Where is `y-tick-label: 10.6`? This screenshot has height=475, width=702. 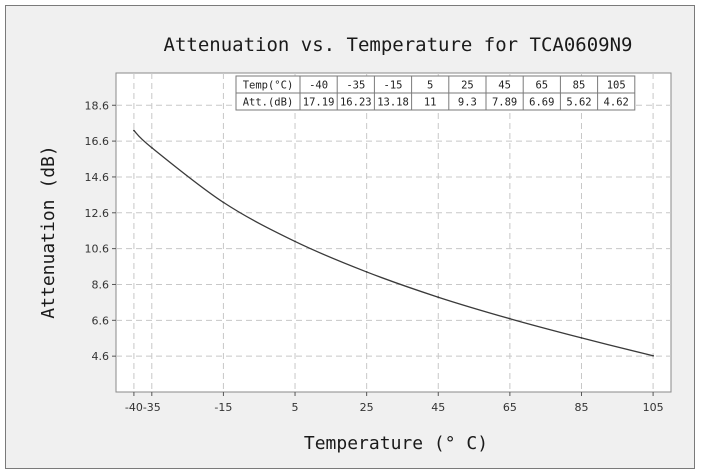 y-tick-label: 10.6 is located at coordinates (97, 249).